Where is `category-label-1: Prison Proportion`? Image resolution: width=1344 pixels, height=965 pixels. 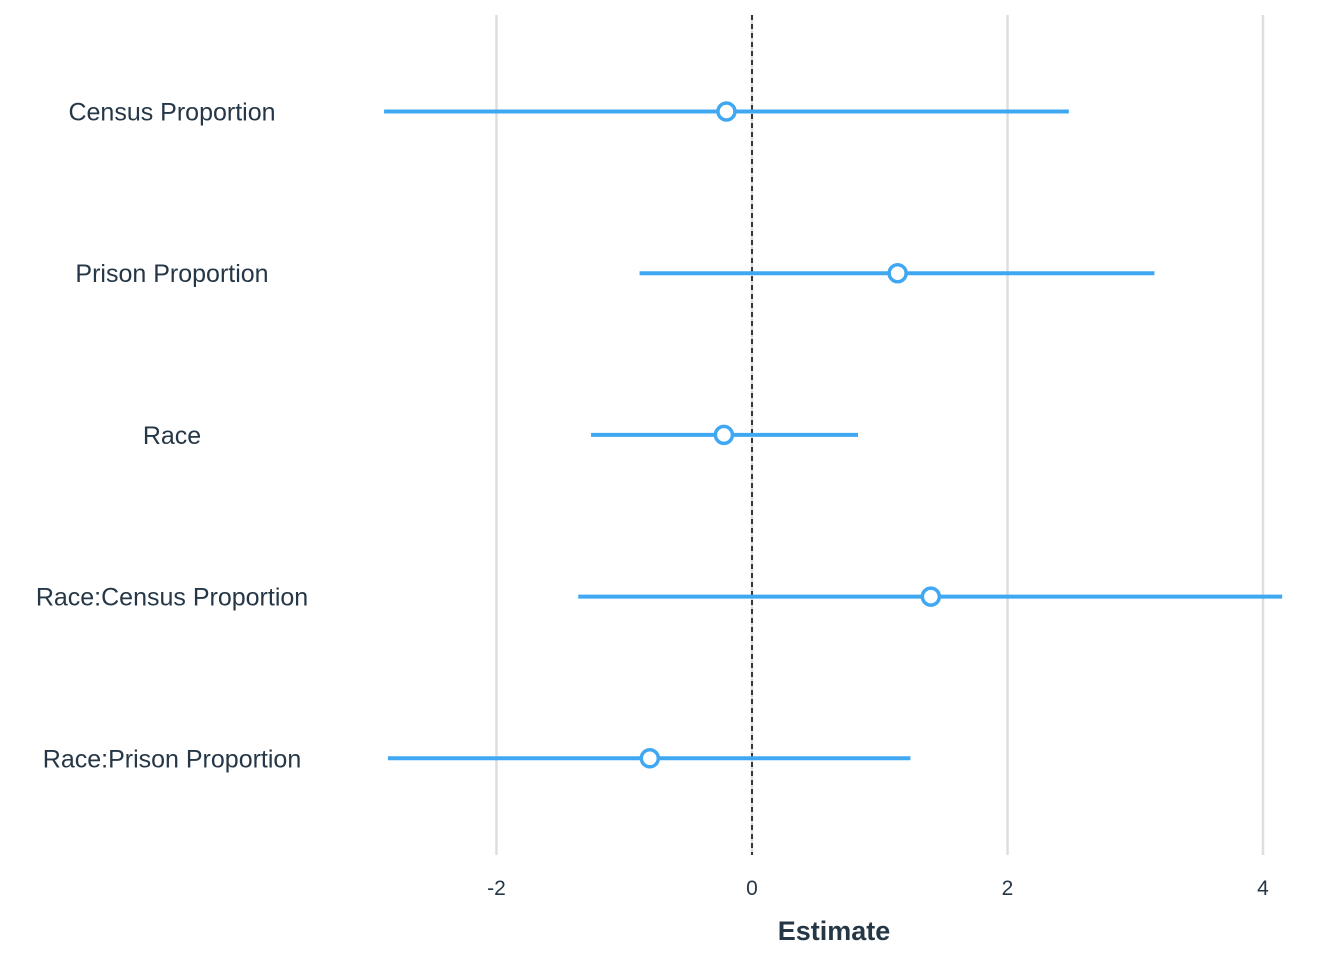
category-label-1: Prison Proportion is located at coordinates (171, 274).